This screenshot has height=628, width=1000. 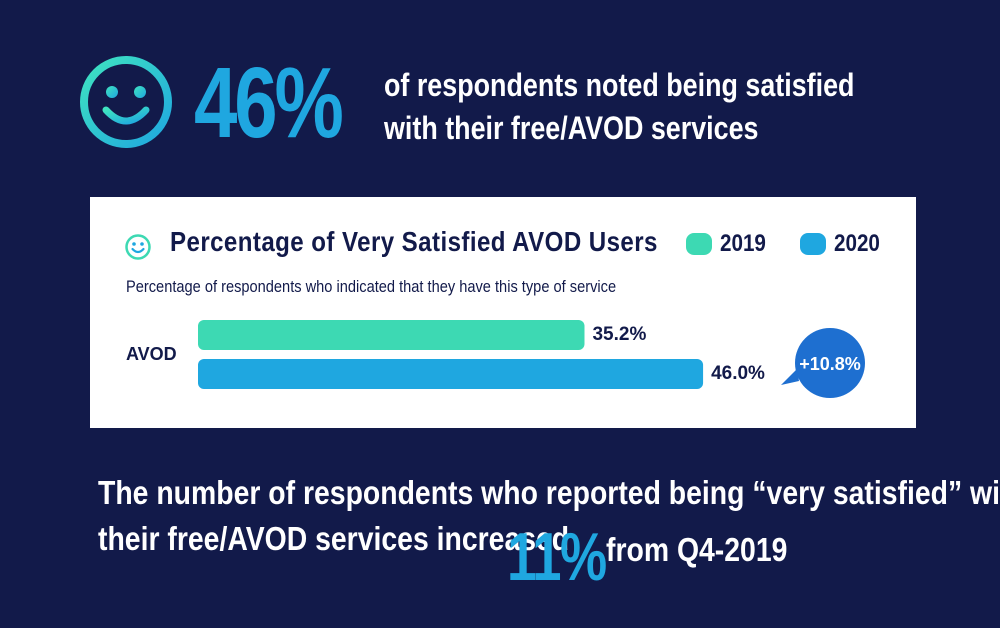 What do you see at coordinates (414, 241) in the screenshot?
I see `chart-title: Percentage of Very Satisfied AVOD Users` at bounding box center [414, 241].